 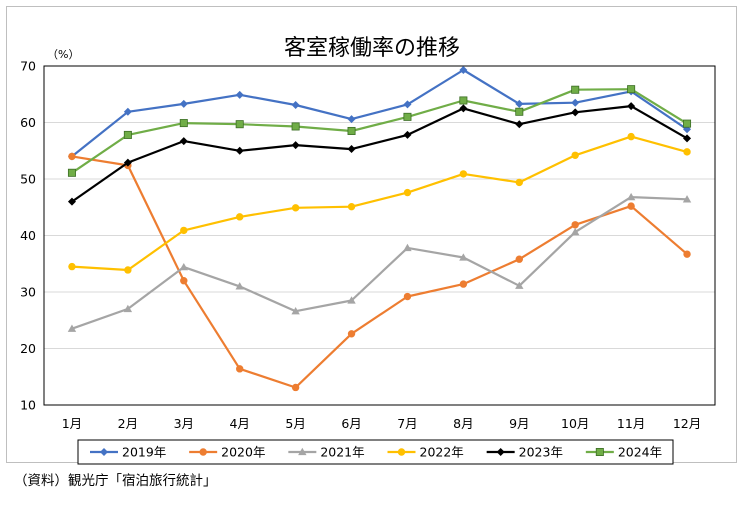 I want to click on y-tick-label: 70, so click(x=28, y=66).